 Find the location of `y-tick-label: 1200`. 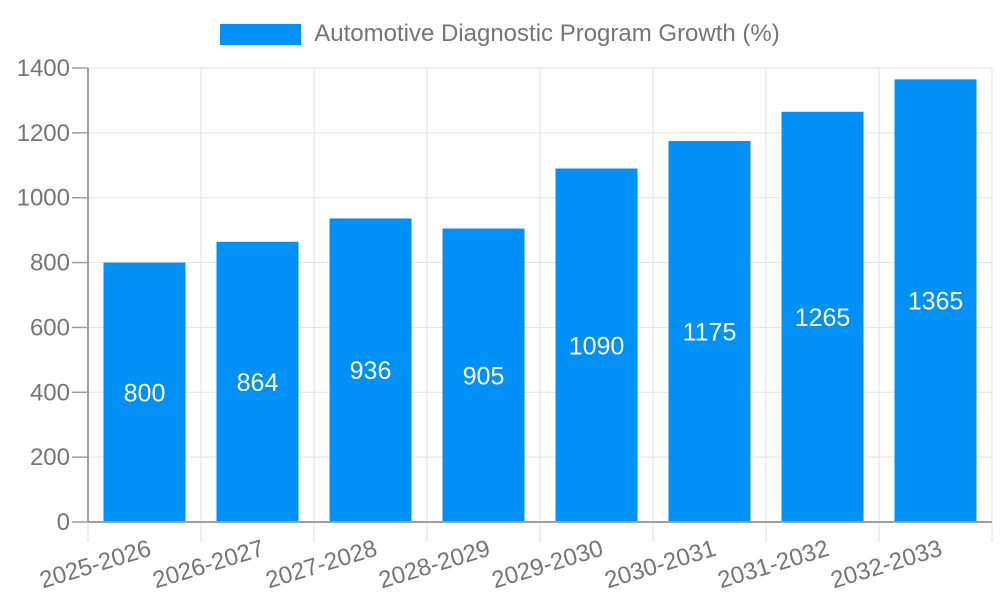

y-tick-label: 1200 is located at coordinates (43, 133).